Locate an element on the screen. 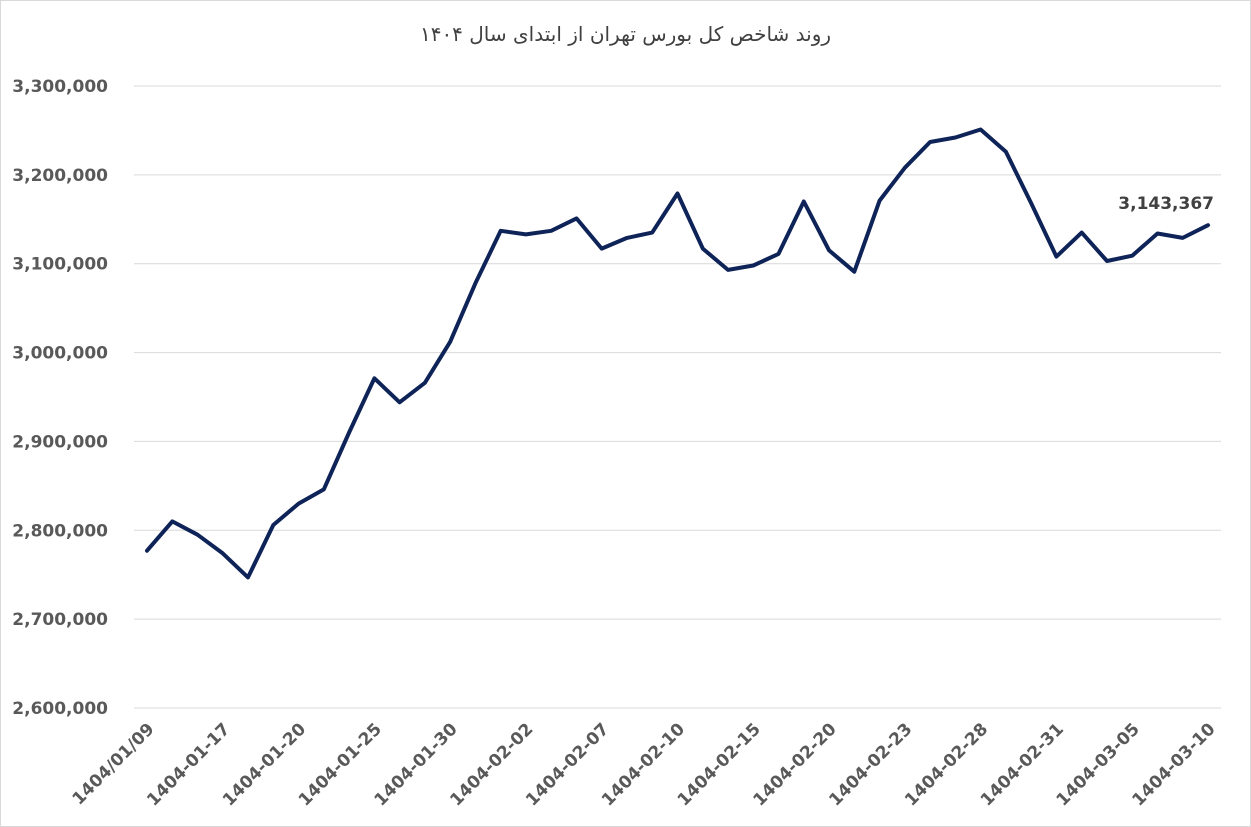 The image size is (1251, 827). y-tick-label: 3,300,000 is located at coordinates (60, 87).